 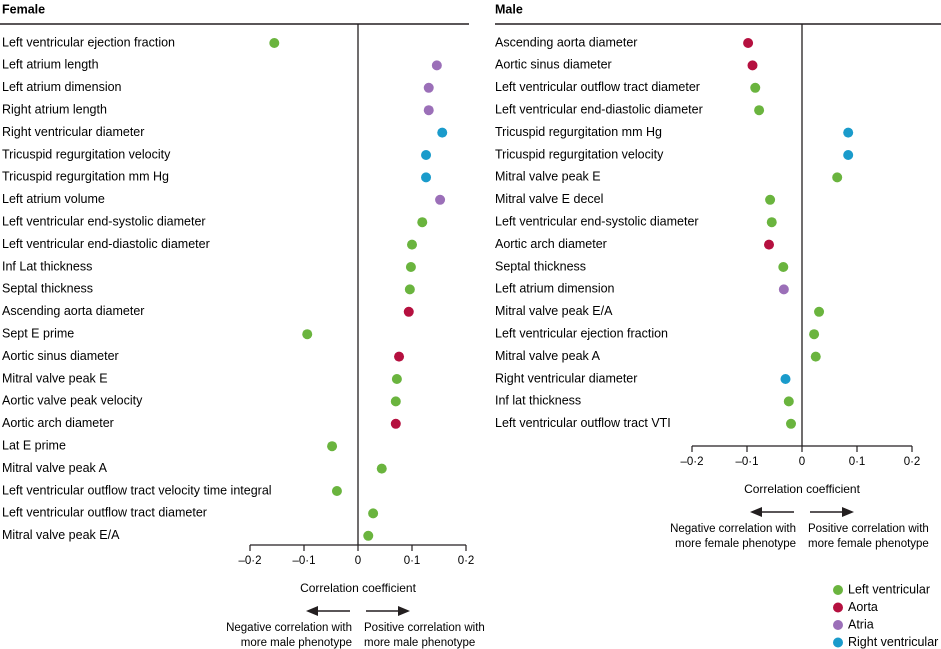 What do you see at coordinates (538, 401) in the screenshot?
I see `row-label: Inf lat thickness` at bounding box center [538, 401].